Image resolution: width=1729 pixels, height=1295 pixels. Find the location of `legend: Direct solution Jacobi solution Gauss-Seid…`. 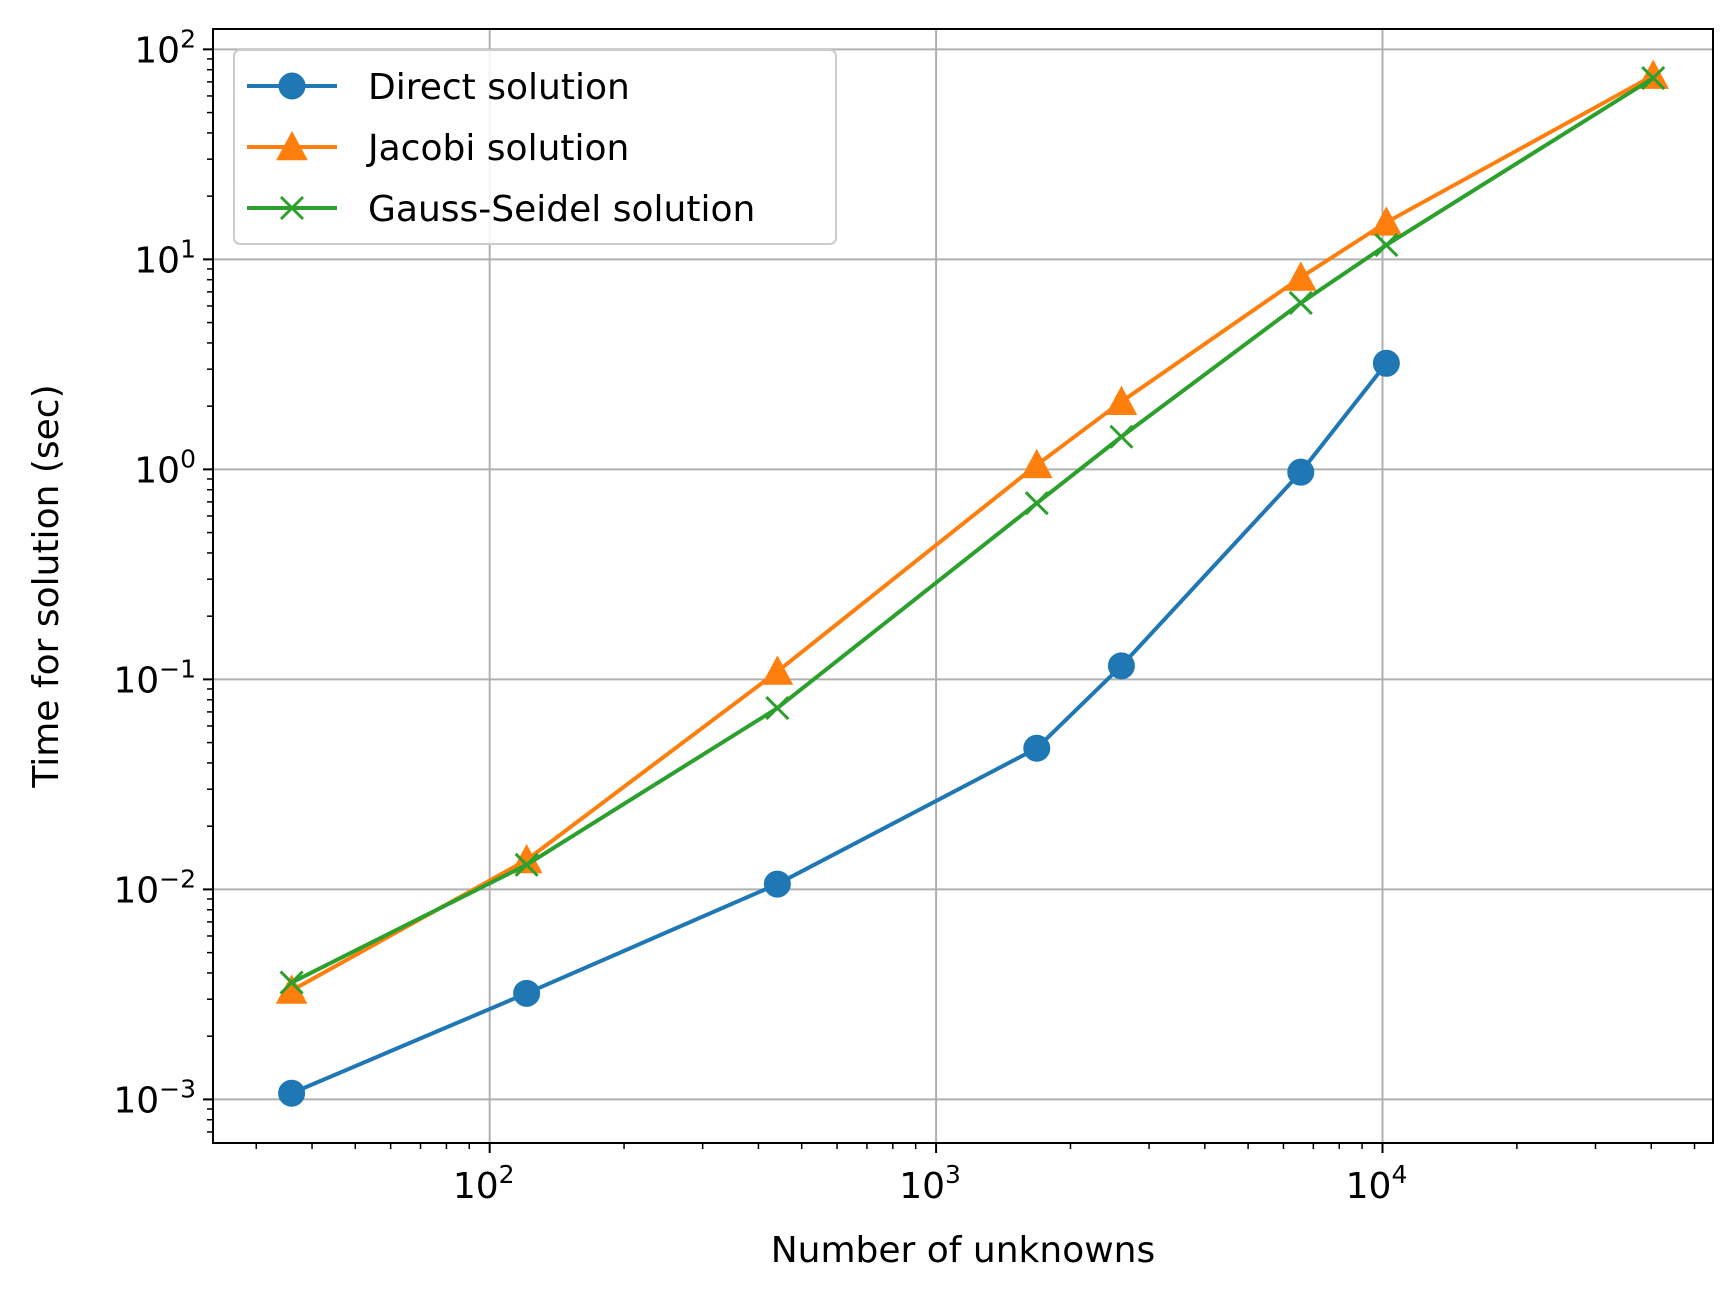

legend: Direct solution Jacobi solution Gauss-Seid… is located at coordinates (535, 147).